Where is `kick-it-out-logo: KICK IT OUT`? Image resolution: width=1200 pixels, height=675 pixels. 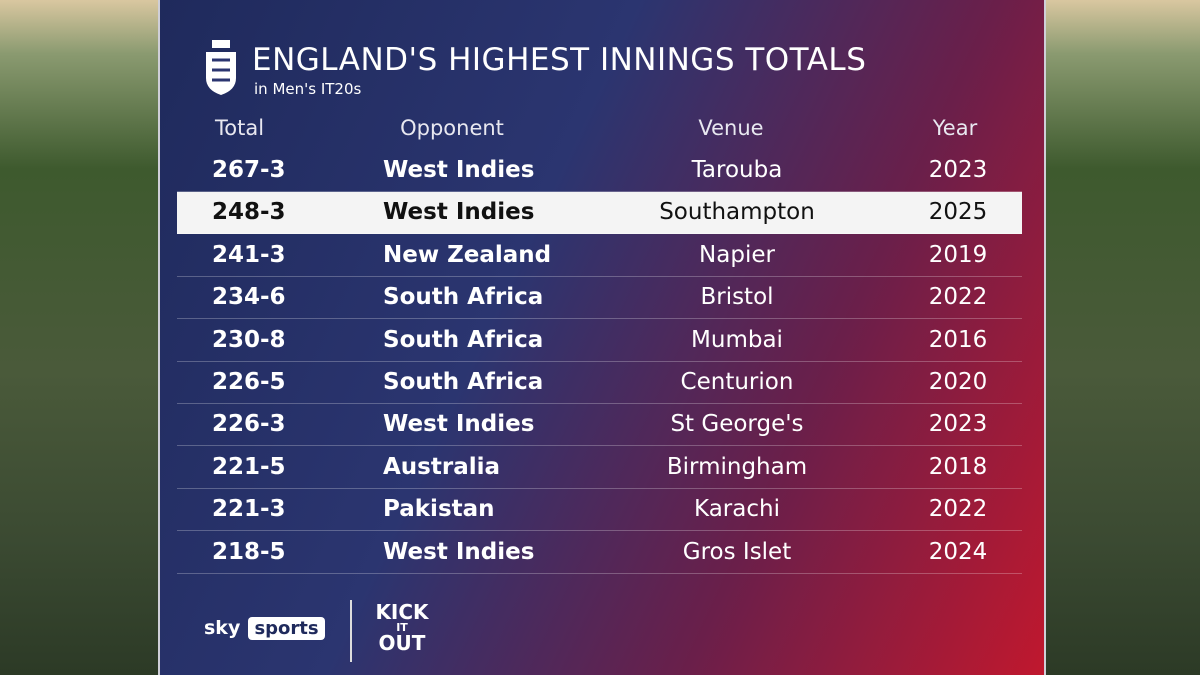 kick-it-out-logo: KICK IT OUT is located at coordinates (402, 627).